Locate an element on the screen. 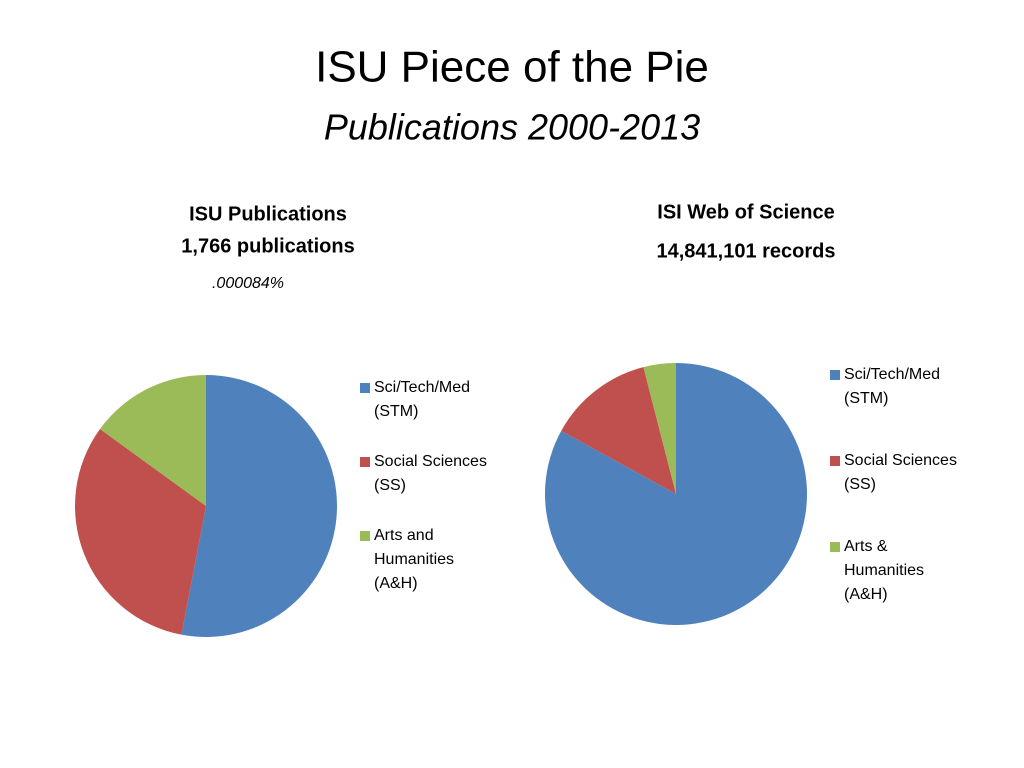 The width and height of the screenshot is (1024, 768). slide-subtitle: Publications 2000-2013 is located at coordinates (512, 127).